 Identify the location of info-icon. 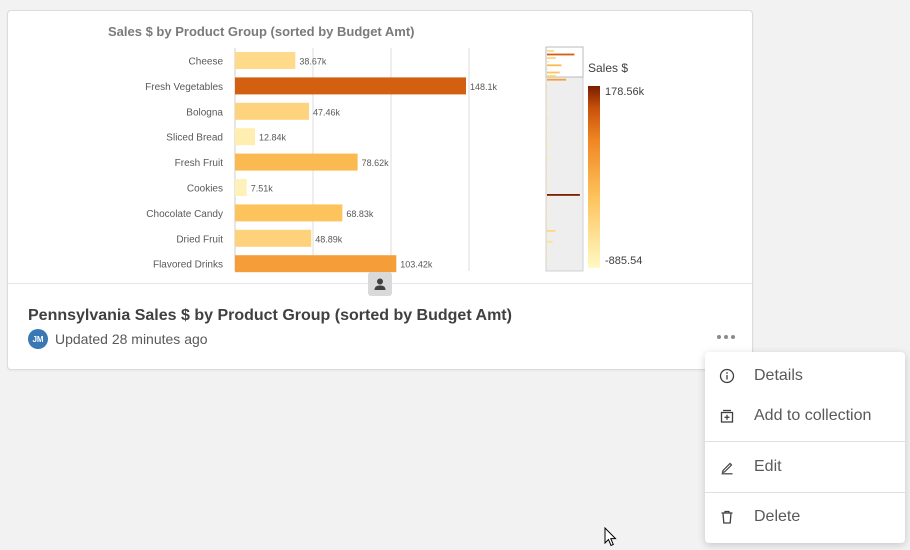
(727, 376).